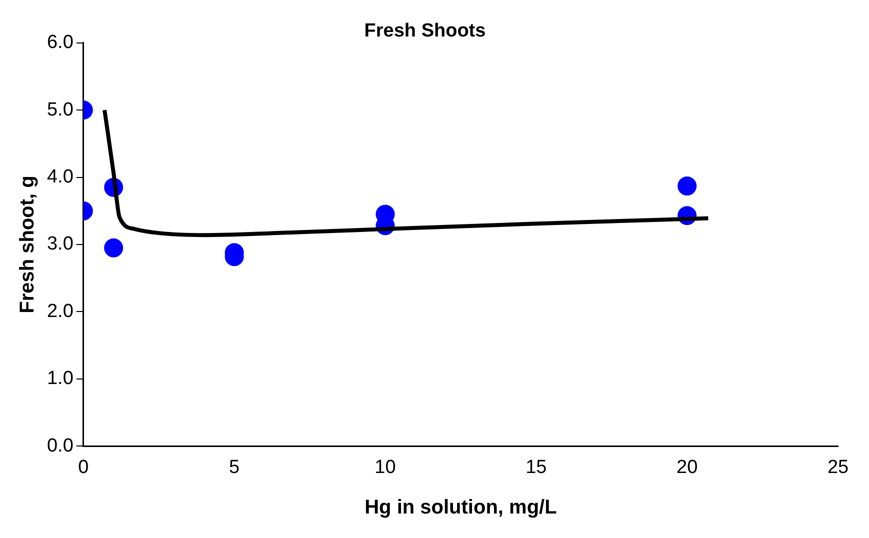  What do you see at coordinates (60, 244) in the screenshot?
I see `y-tick-label: 3.0` at bounding box center [60, 244].